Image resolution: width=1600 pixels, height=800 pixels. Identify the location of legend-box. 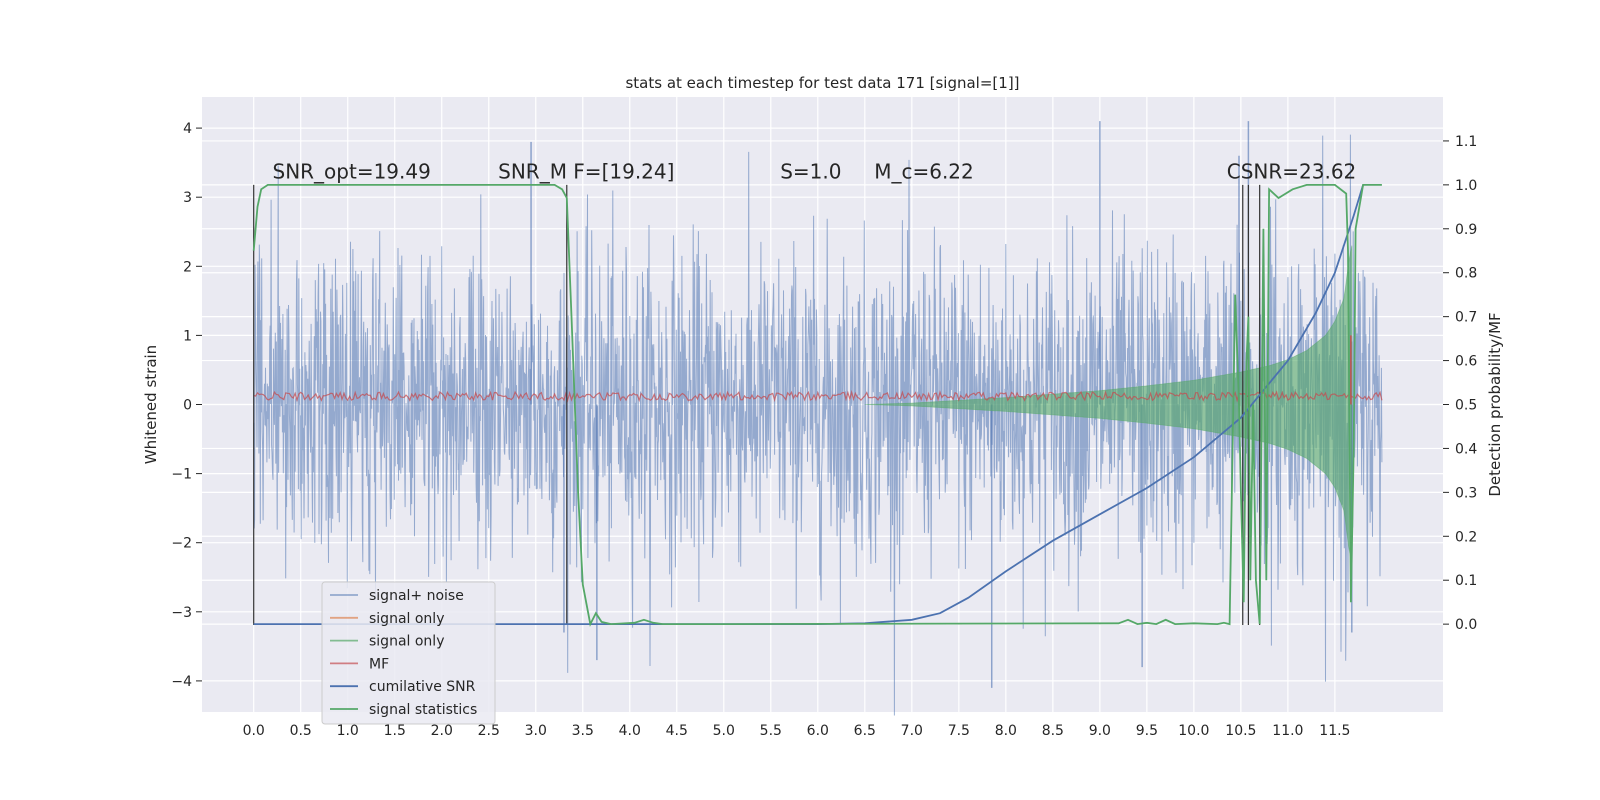
(408, 653).